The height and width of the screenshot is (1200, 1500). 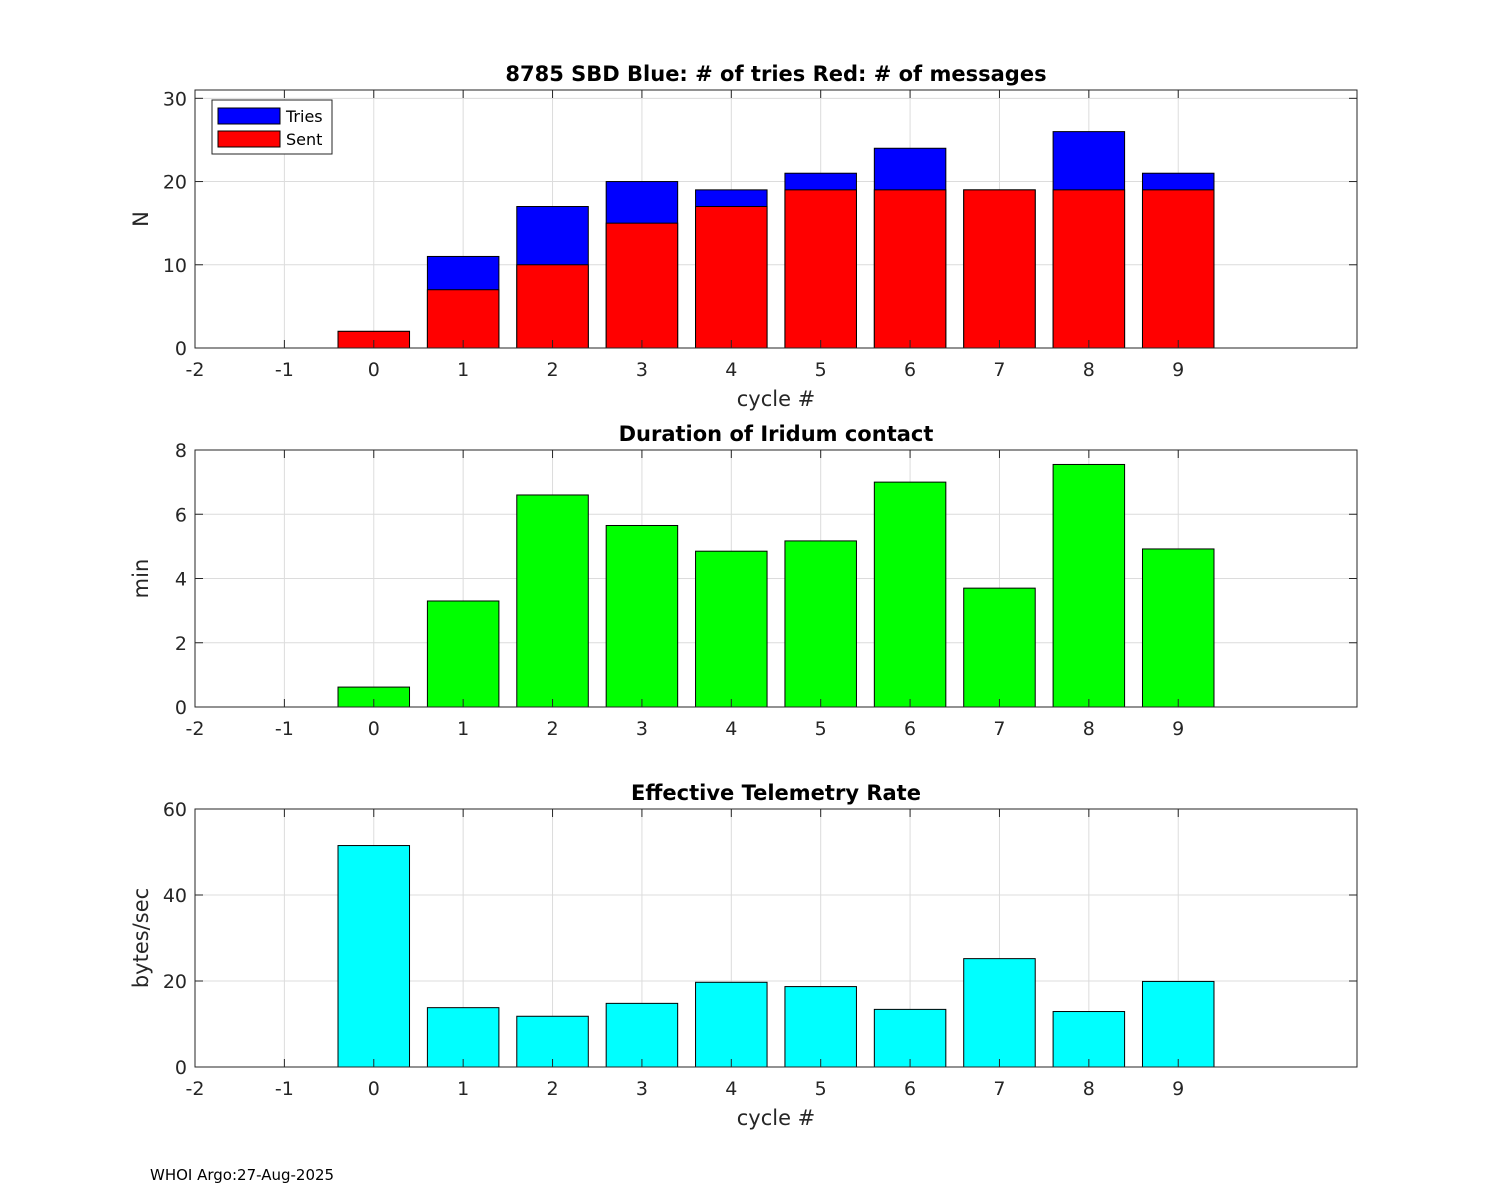 What do you see at coordinates (1178, 729) in the screenshot?
I see `panel2-xtick-label: 9` at bounding box center [1178, 729].